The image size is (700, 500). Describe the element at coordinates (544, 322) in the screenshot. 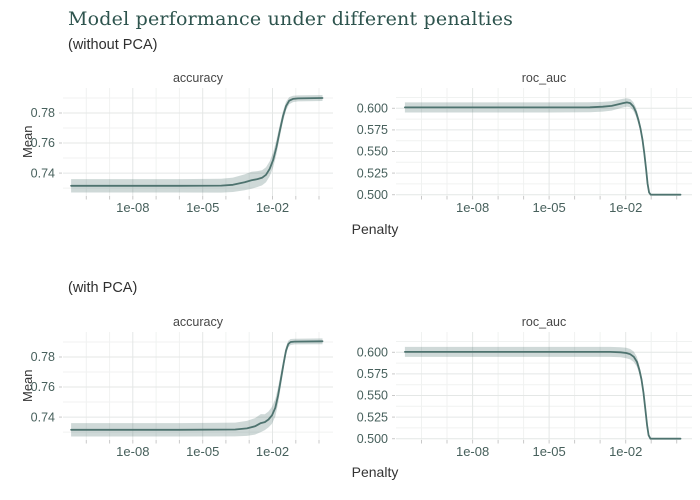

I see `facet-label-roc-auc-row2: roc_auc` at that location.